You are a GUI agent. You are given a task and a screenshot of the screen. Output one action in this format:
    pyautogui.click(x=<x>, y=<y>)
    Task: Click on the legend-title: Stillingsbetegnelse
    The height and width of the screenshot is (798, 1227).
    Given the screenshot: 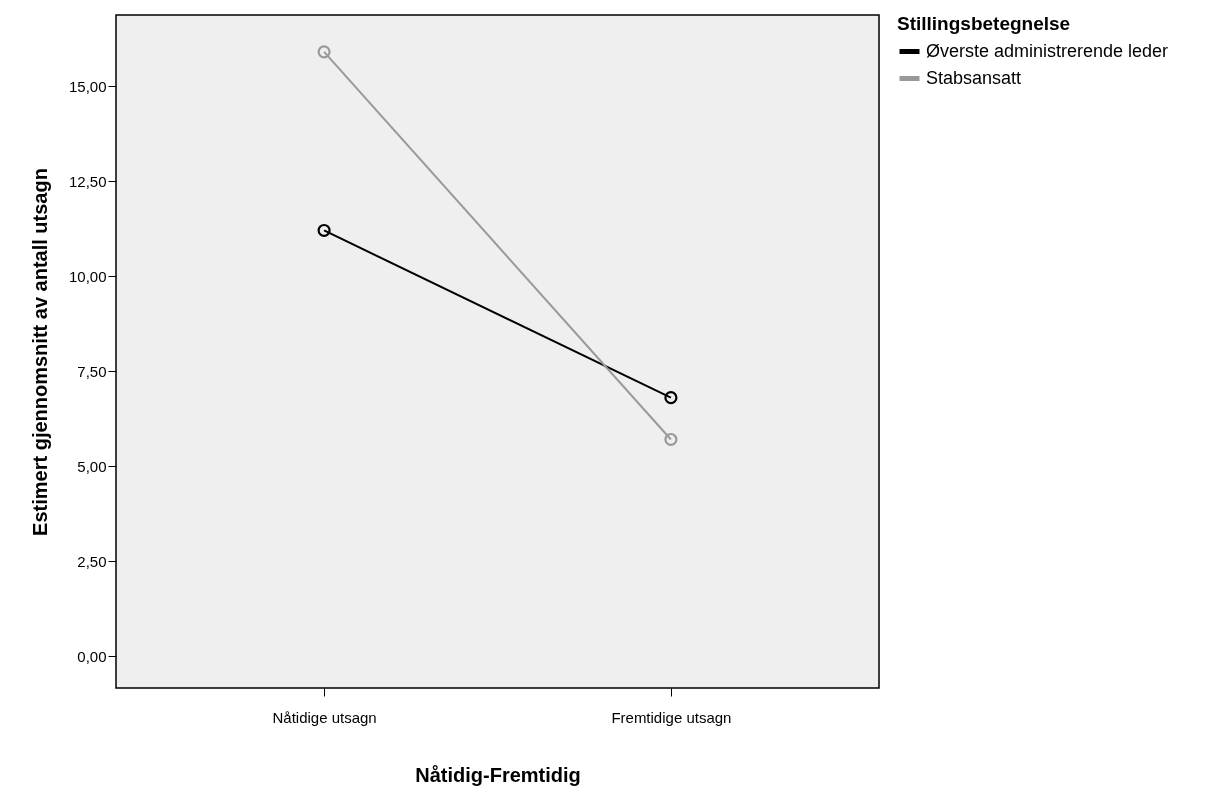 What is the action you would take?
    pyautogui.click(x=984, y=23)
    